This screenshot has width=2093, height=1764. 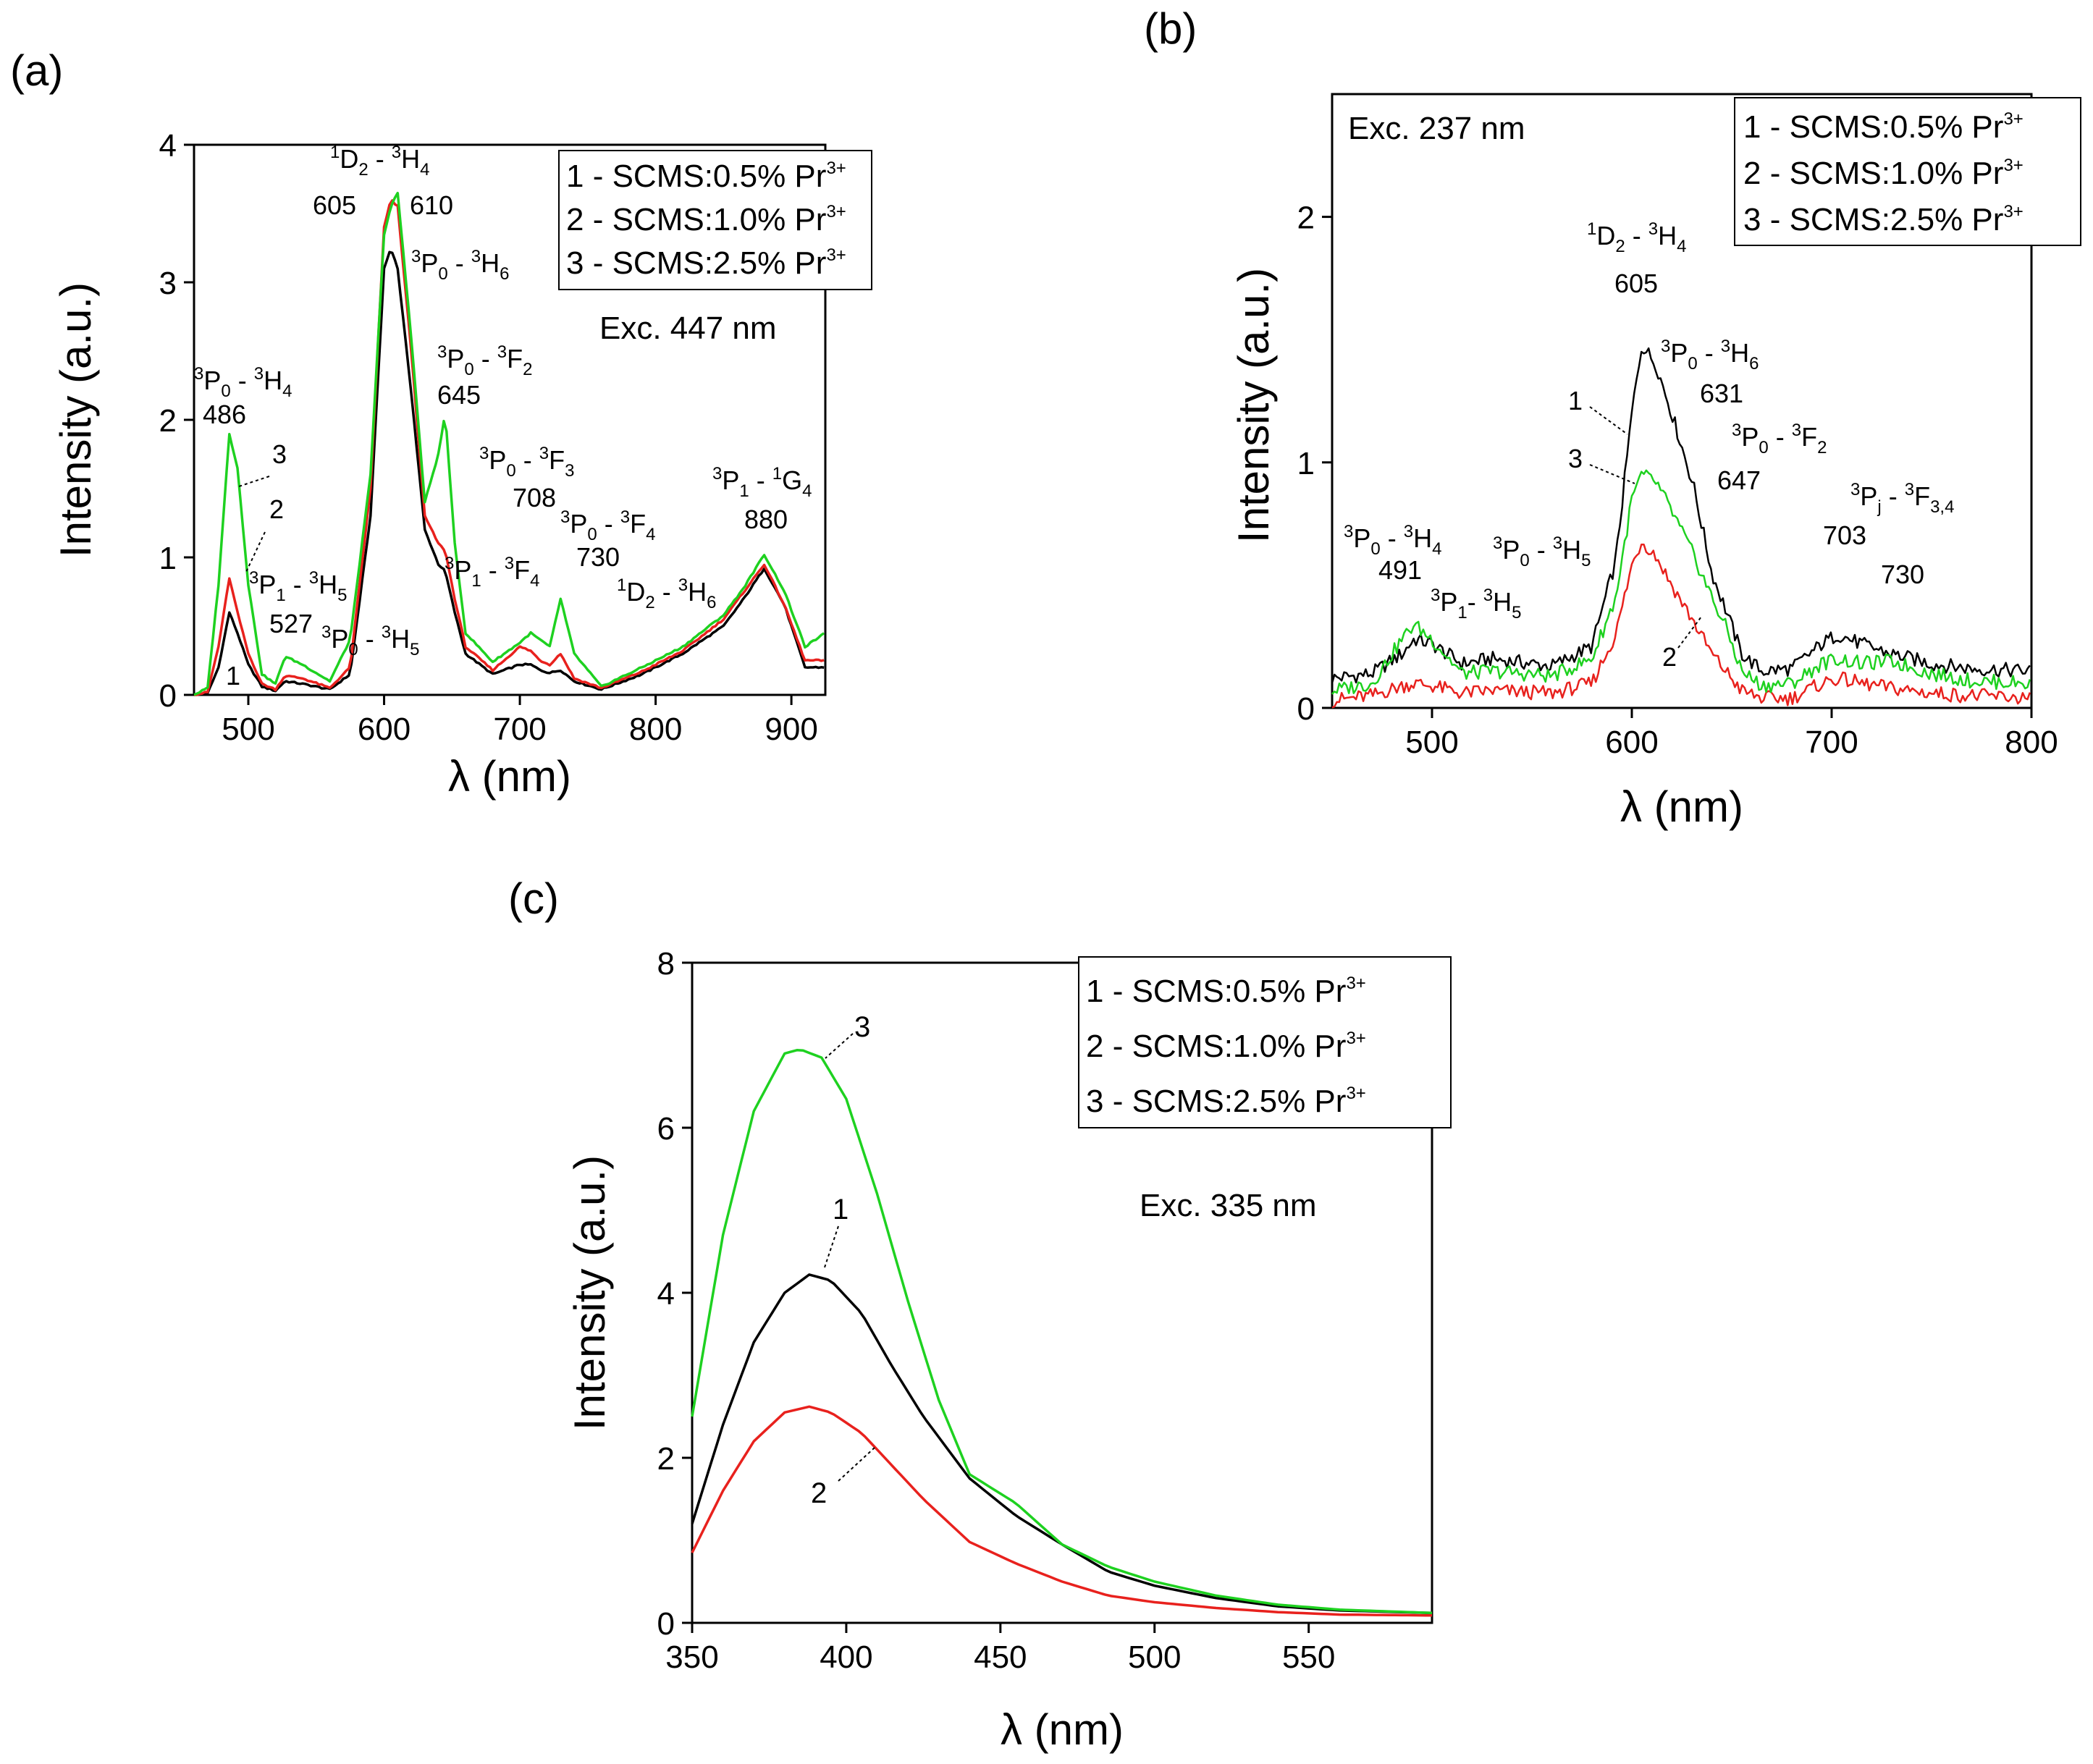 I want to click on ann-b-3P0-3H5: 3P0 - 3H5, so click(x=1542, y=551).